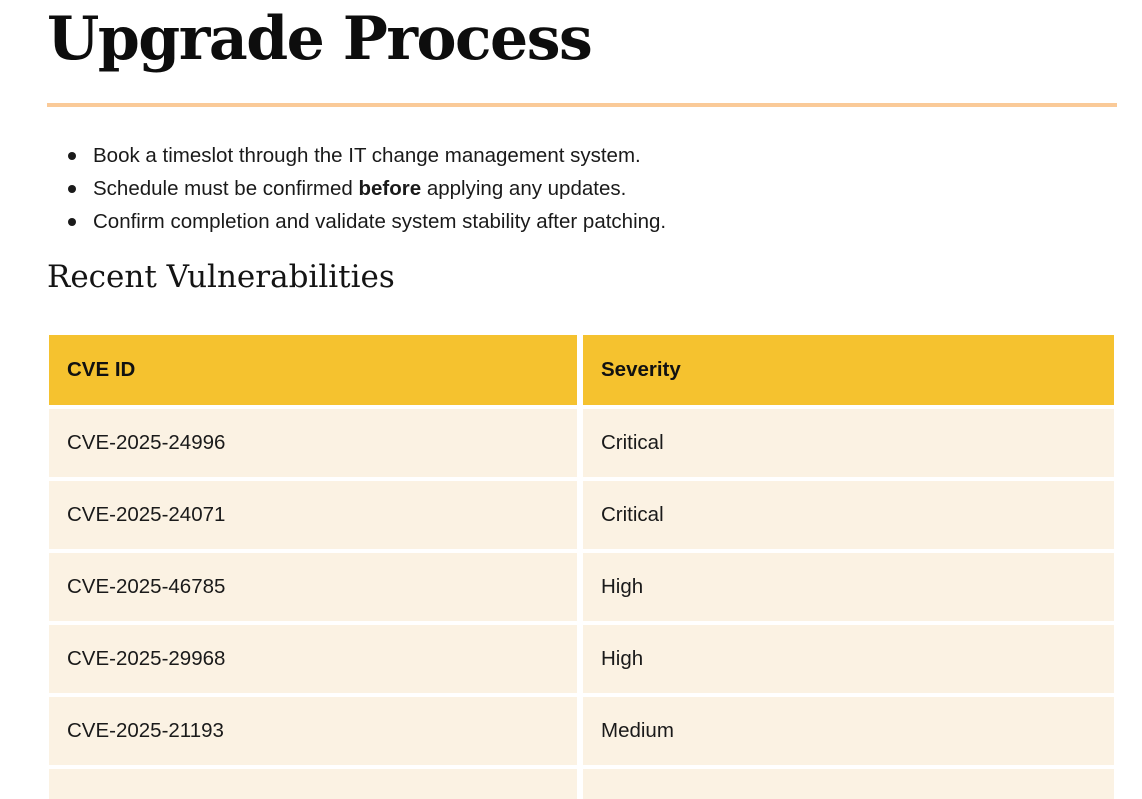 Image resolution: width=1142 pixels, height=799 pixels. Describe the element at coordinates (313, 731) in the screenshot. I see `table-cell-cve-id: CVE-2025-21193` at that location.